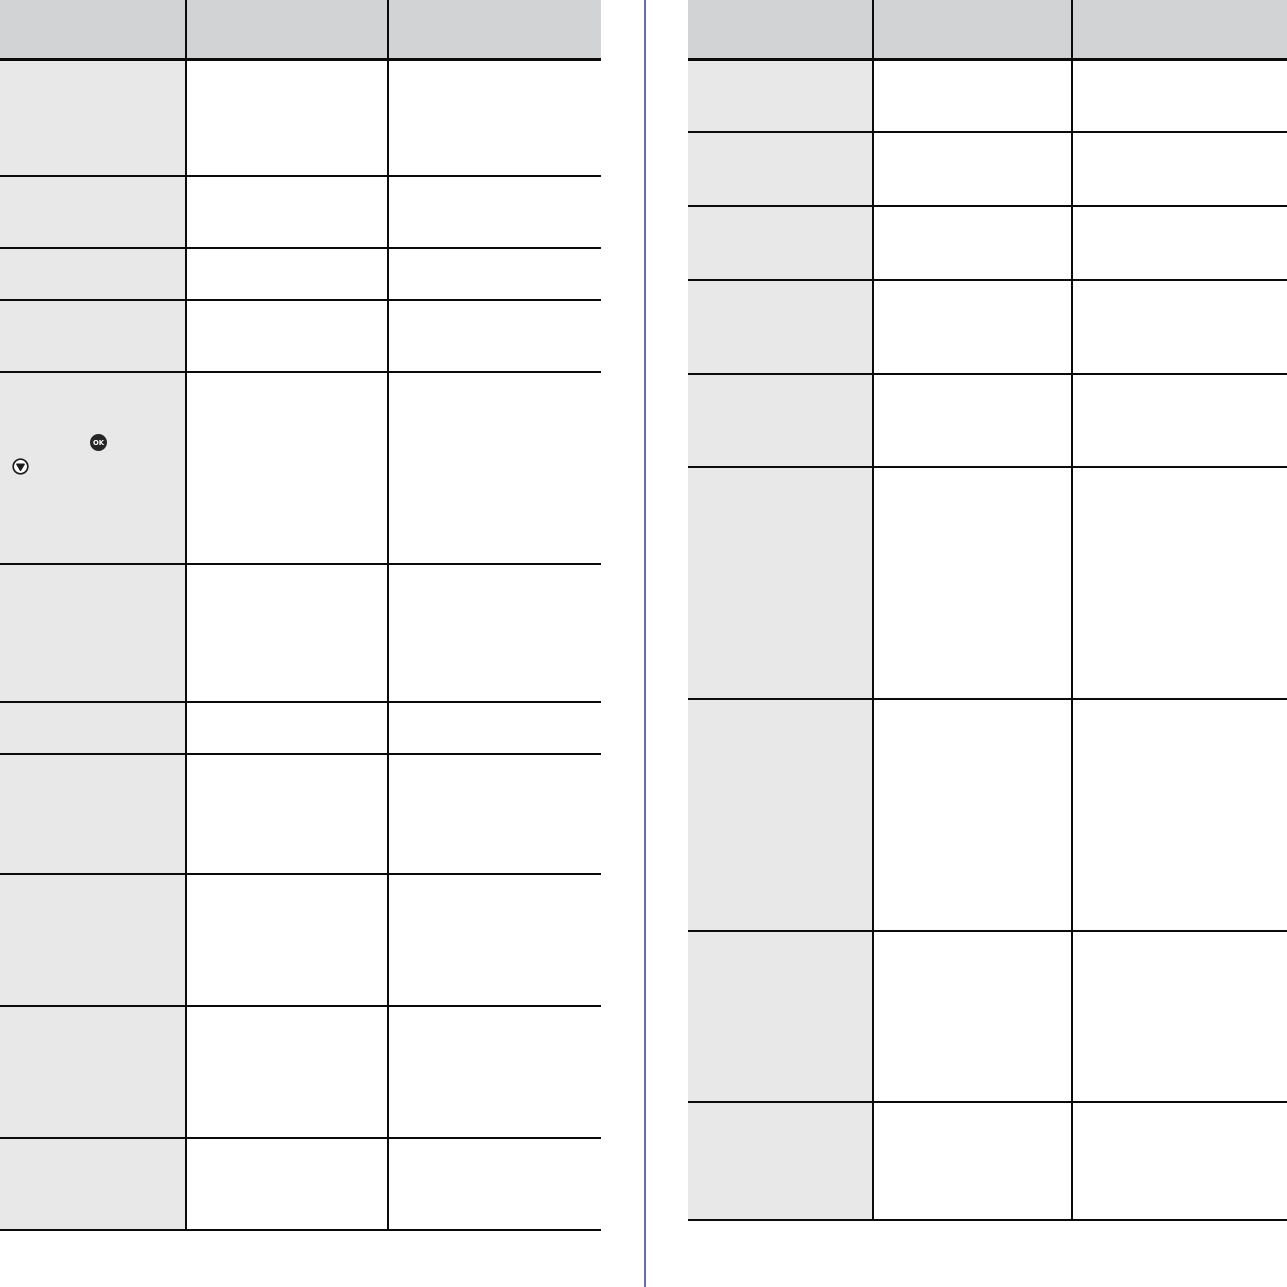 Image resolution: width=1287 pixels, height=1287 pixels. I want to click on stop-clear-button-icon, so click(20, 466).